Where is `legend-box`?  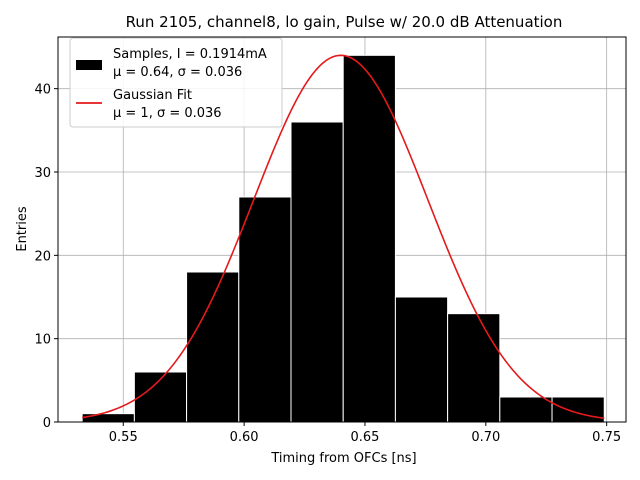 legend-box is located at coordinates (176, 82).